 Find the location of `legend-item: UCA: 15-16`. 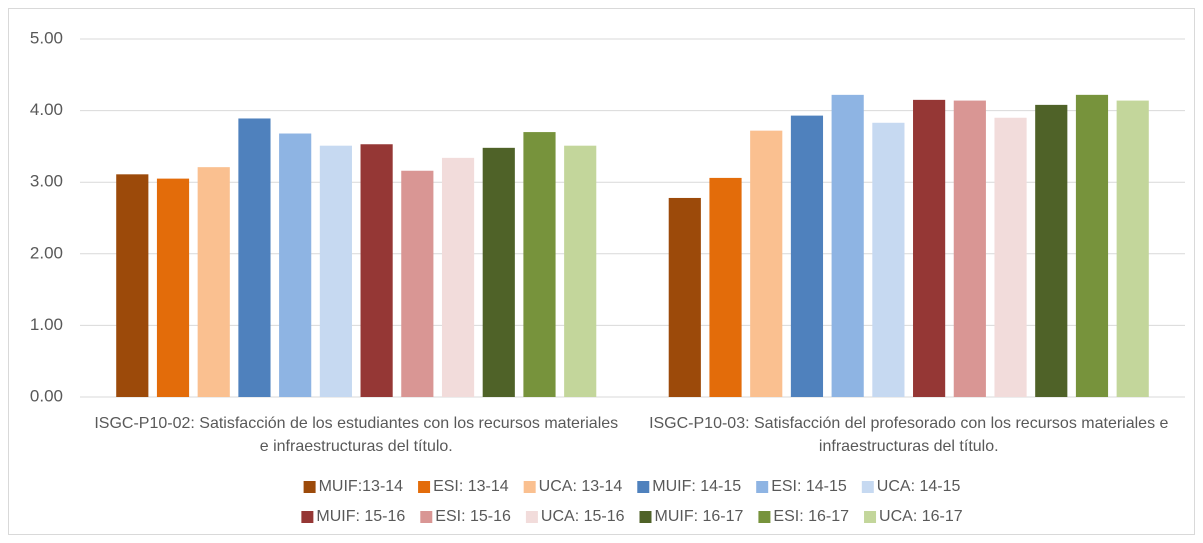

legend-item: UCA: 15-16 is located at coordinates (575, 516).